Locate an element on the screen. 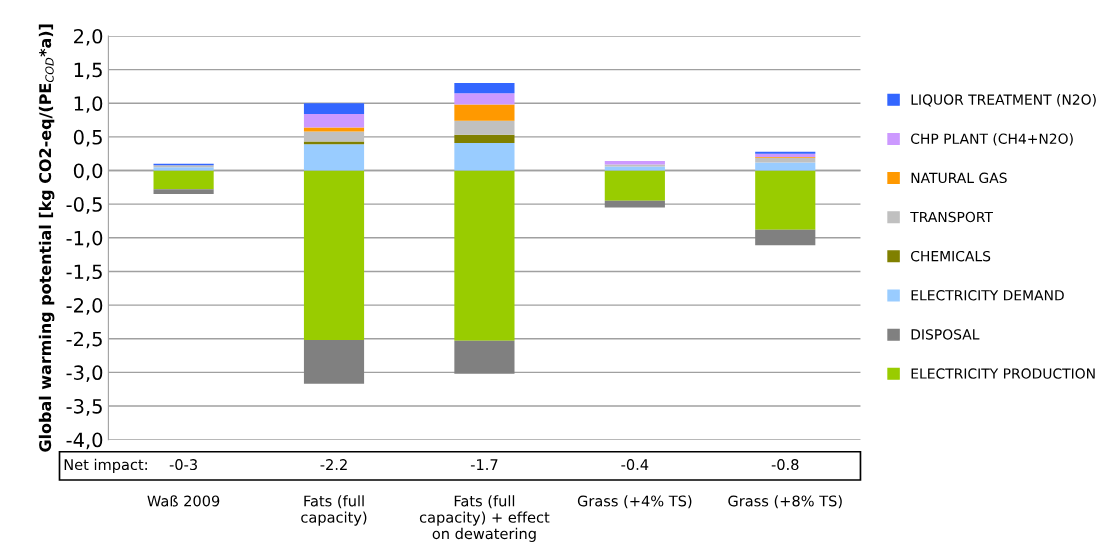 Image resolution: width=1106 pixels, height=553 pixels. y-axis-title: Global warming potential [kg CO2-eq/(PE$_{COD}$*a)] is located at coordinates (46, 238).